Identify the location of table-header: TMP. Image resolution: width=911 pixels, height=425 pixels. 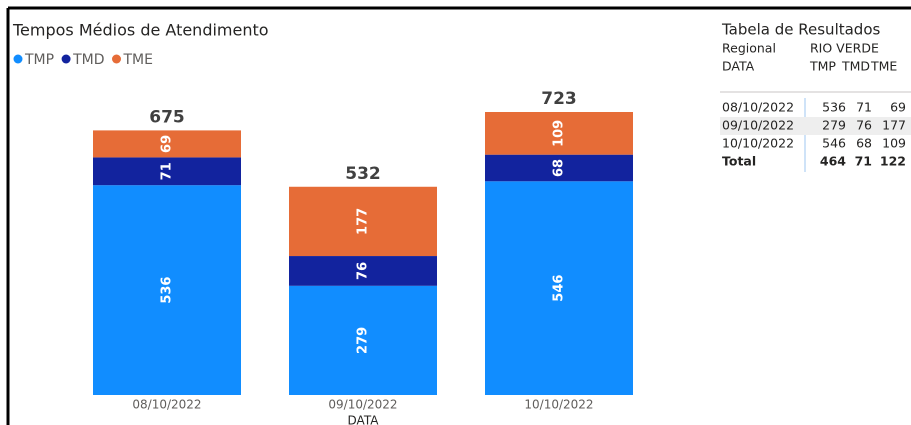
(822, 66).